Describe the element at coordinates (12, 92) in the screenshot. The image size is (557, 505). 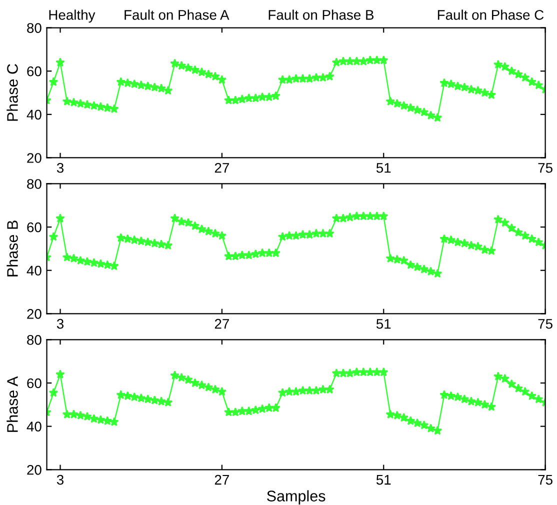
I see `y-axis-title: Phase C` at that location.